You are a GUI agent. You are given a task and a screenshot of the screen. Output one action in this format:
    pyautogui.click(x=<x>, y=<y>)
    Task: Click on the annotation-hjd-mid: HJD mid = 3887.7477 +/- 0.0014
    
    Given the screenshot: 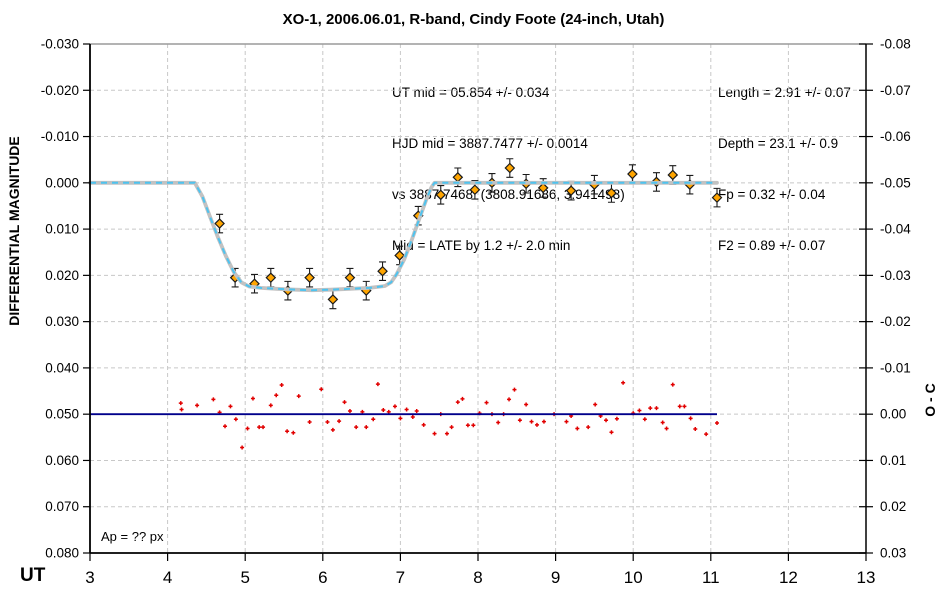 What is the action you would take?
    pyautogui.click(x=490, y=143)
    